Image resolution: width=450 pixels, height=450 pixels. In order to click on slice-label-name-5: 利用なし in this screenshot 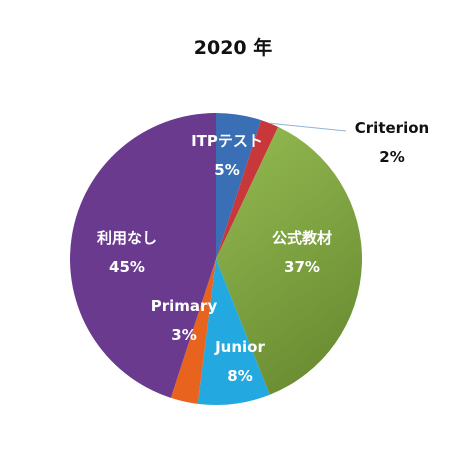, I will do `click(127, 238)`.